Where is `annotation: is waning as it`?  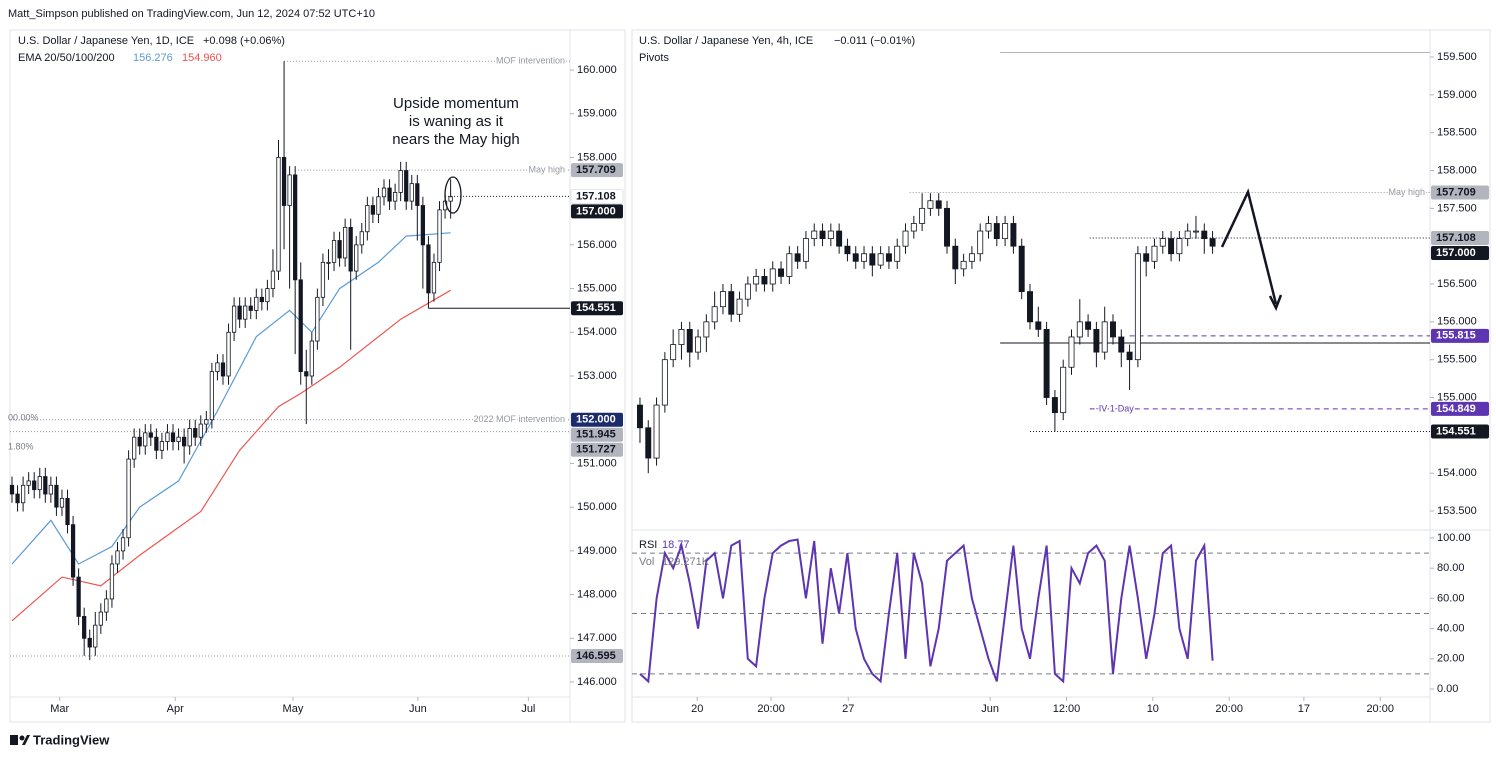
annotation: is waning as it is located at coordinates (456, 121).